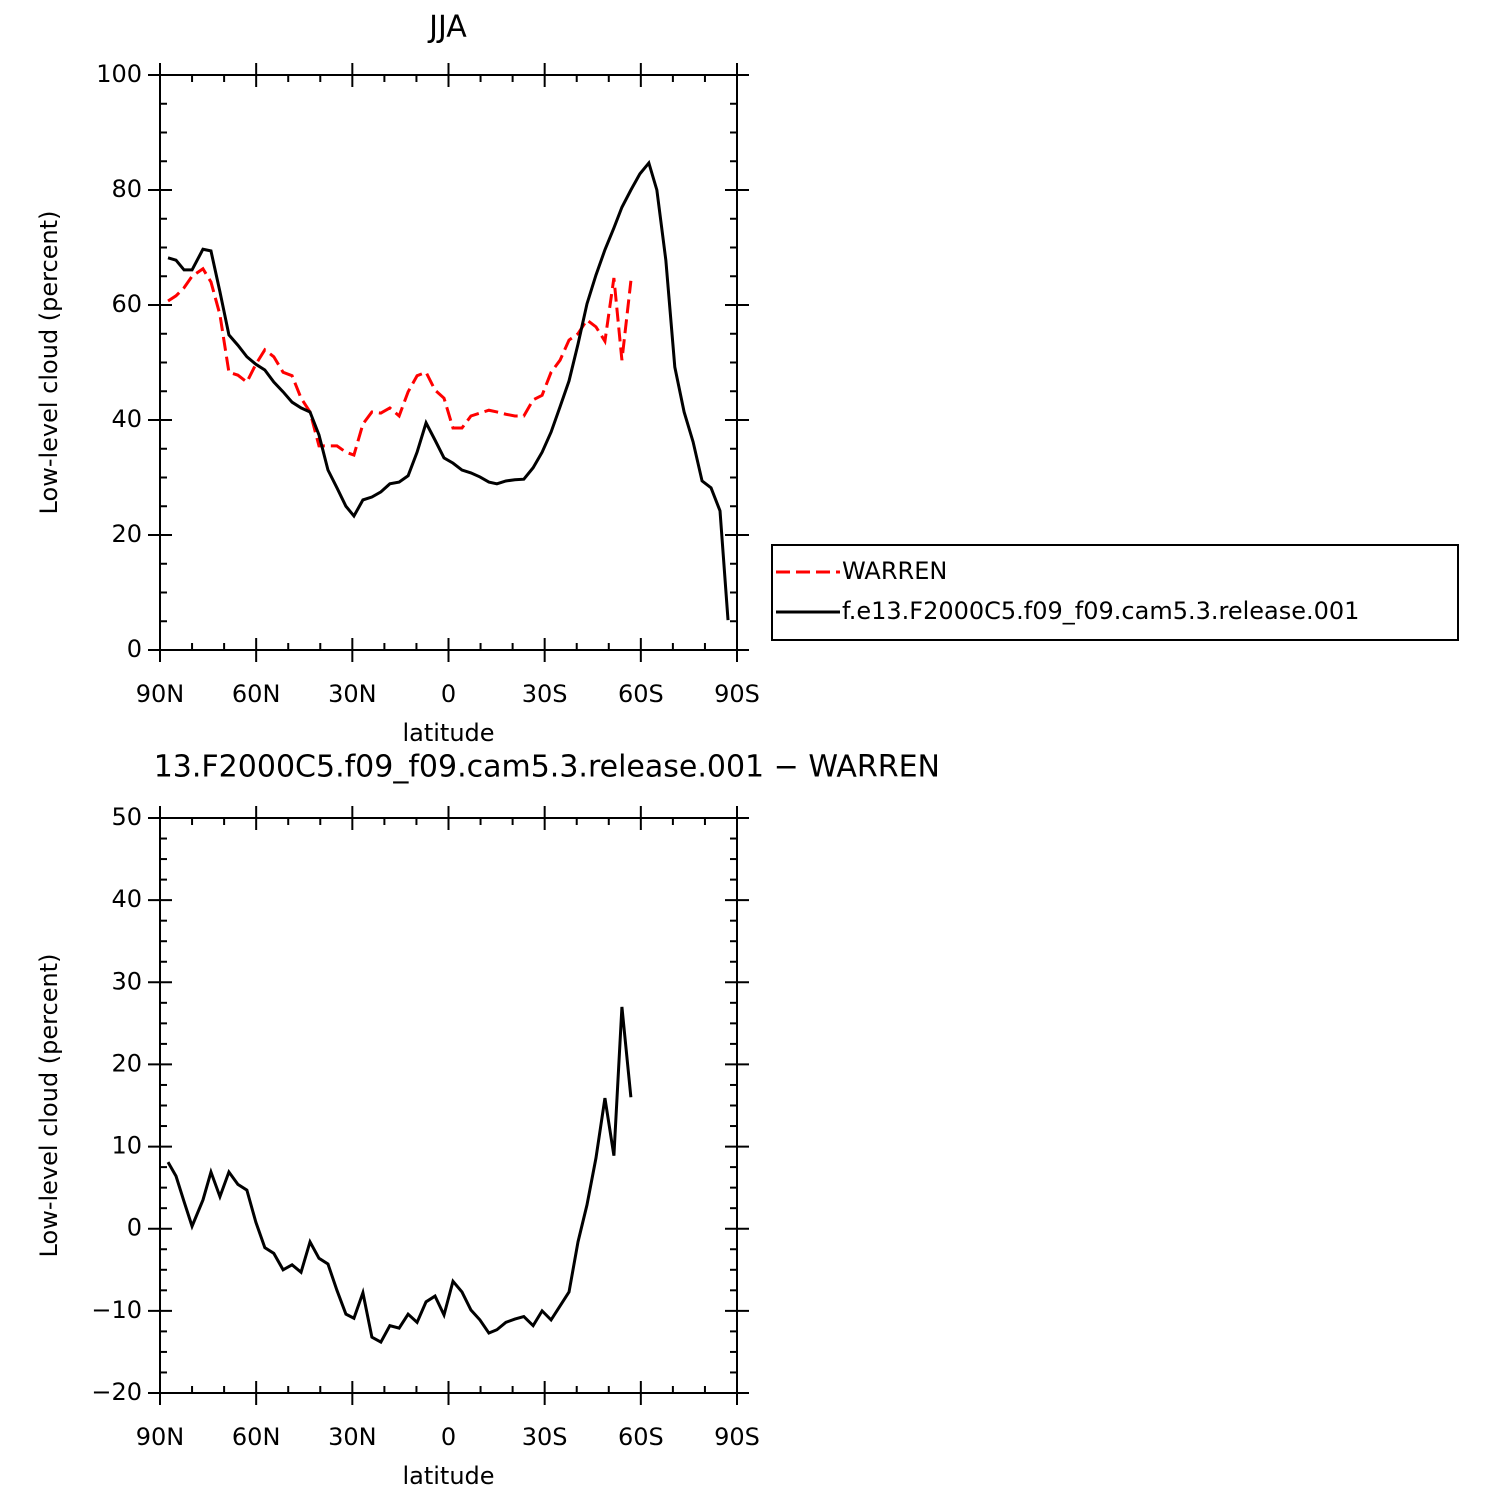 The height and width of the screenshot is (1497, 1497). Describe the element at coordinates (894, 571) in the screenshot. I see `legend-label: WARREN` at that location.